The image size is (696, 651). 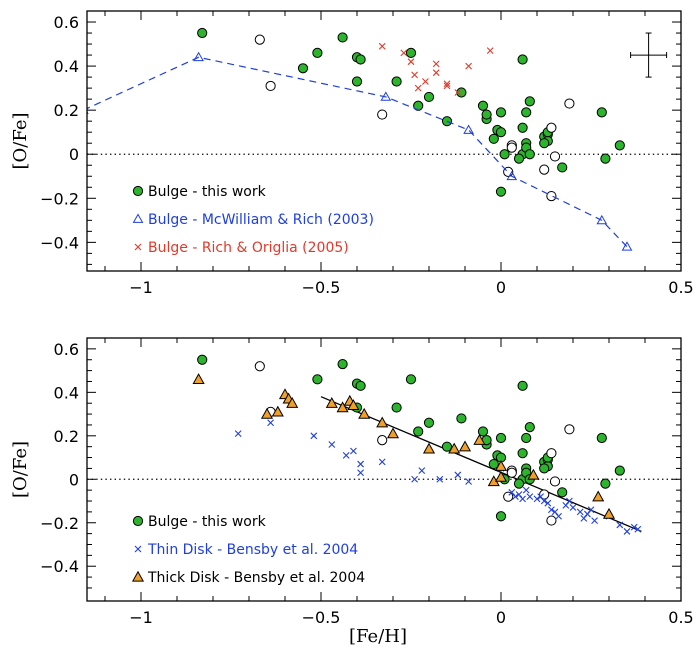 I want to click on x-axis-title: [Fe/H], so click(x=378, y=636).